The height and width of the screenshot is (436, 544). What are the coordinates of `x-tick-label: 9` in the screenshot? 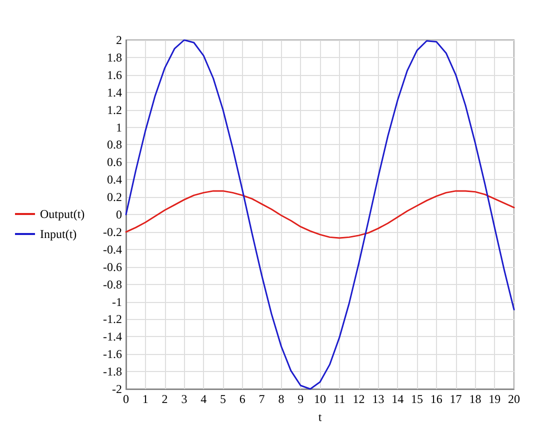 It's located at (301, 399).